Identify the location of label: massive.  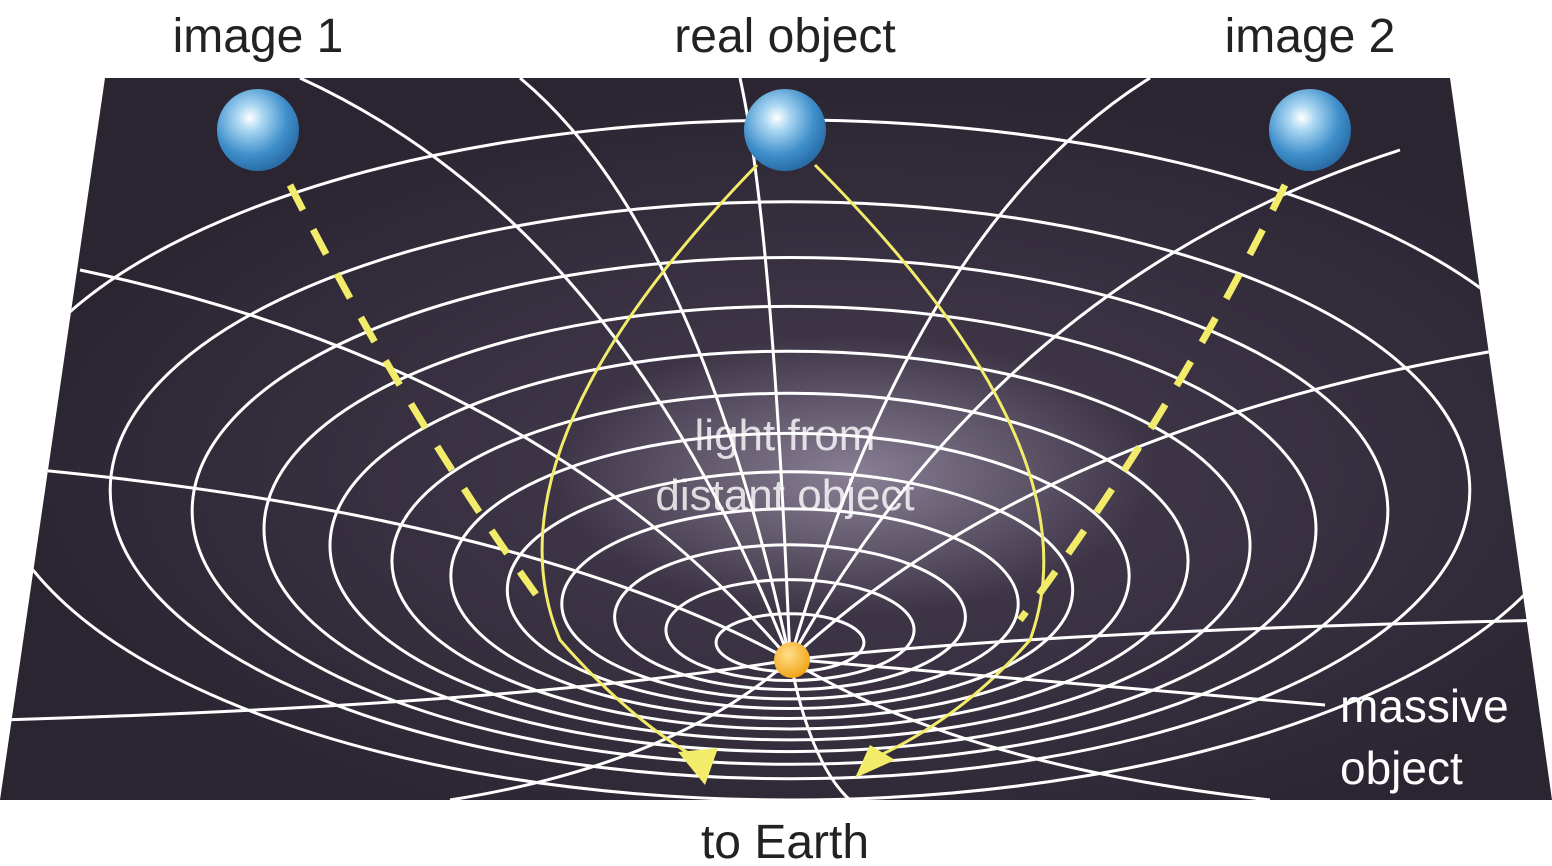
(1424, 706).